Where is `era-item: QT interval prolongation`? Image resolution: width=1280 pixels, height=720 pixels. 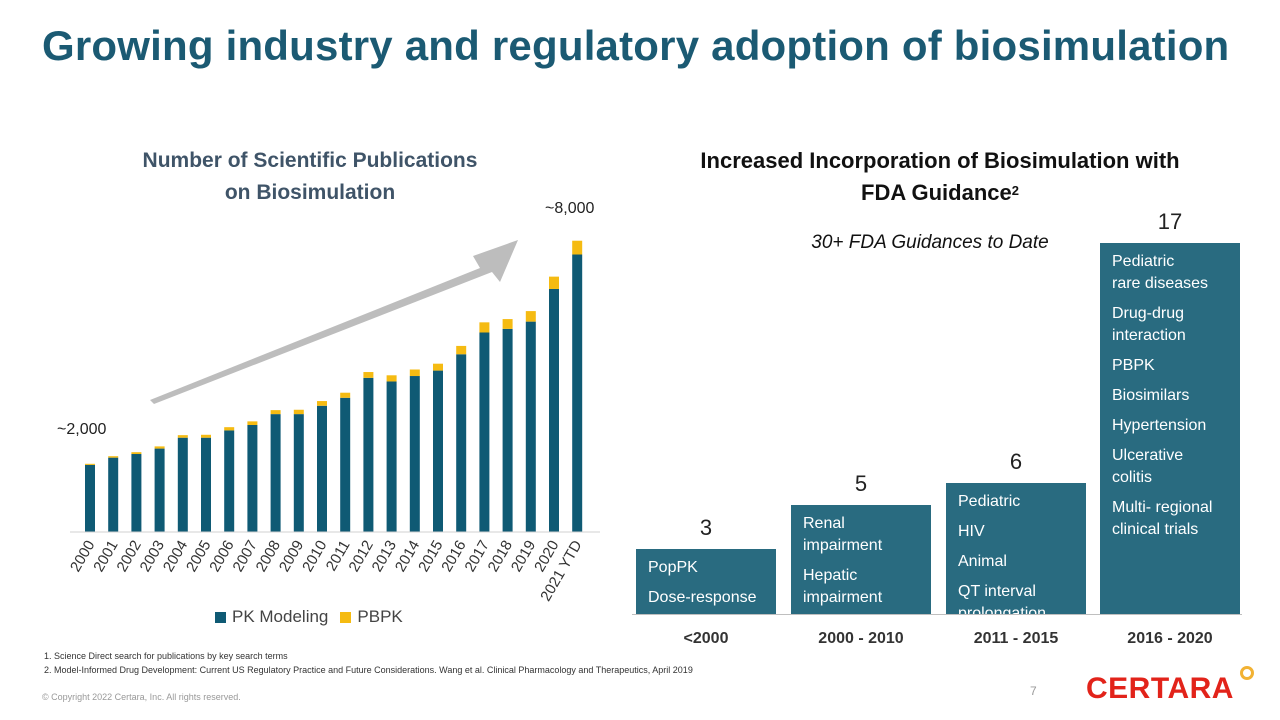
era-item: QT interval prolongation is located at coordinates (1002, 602).